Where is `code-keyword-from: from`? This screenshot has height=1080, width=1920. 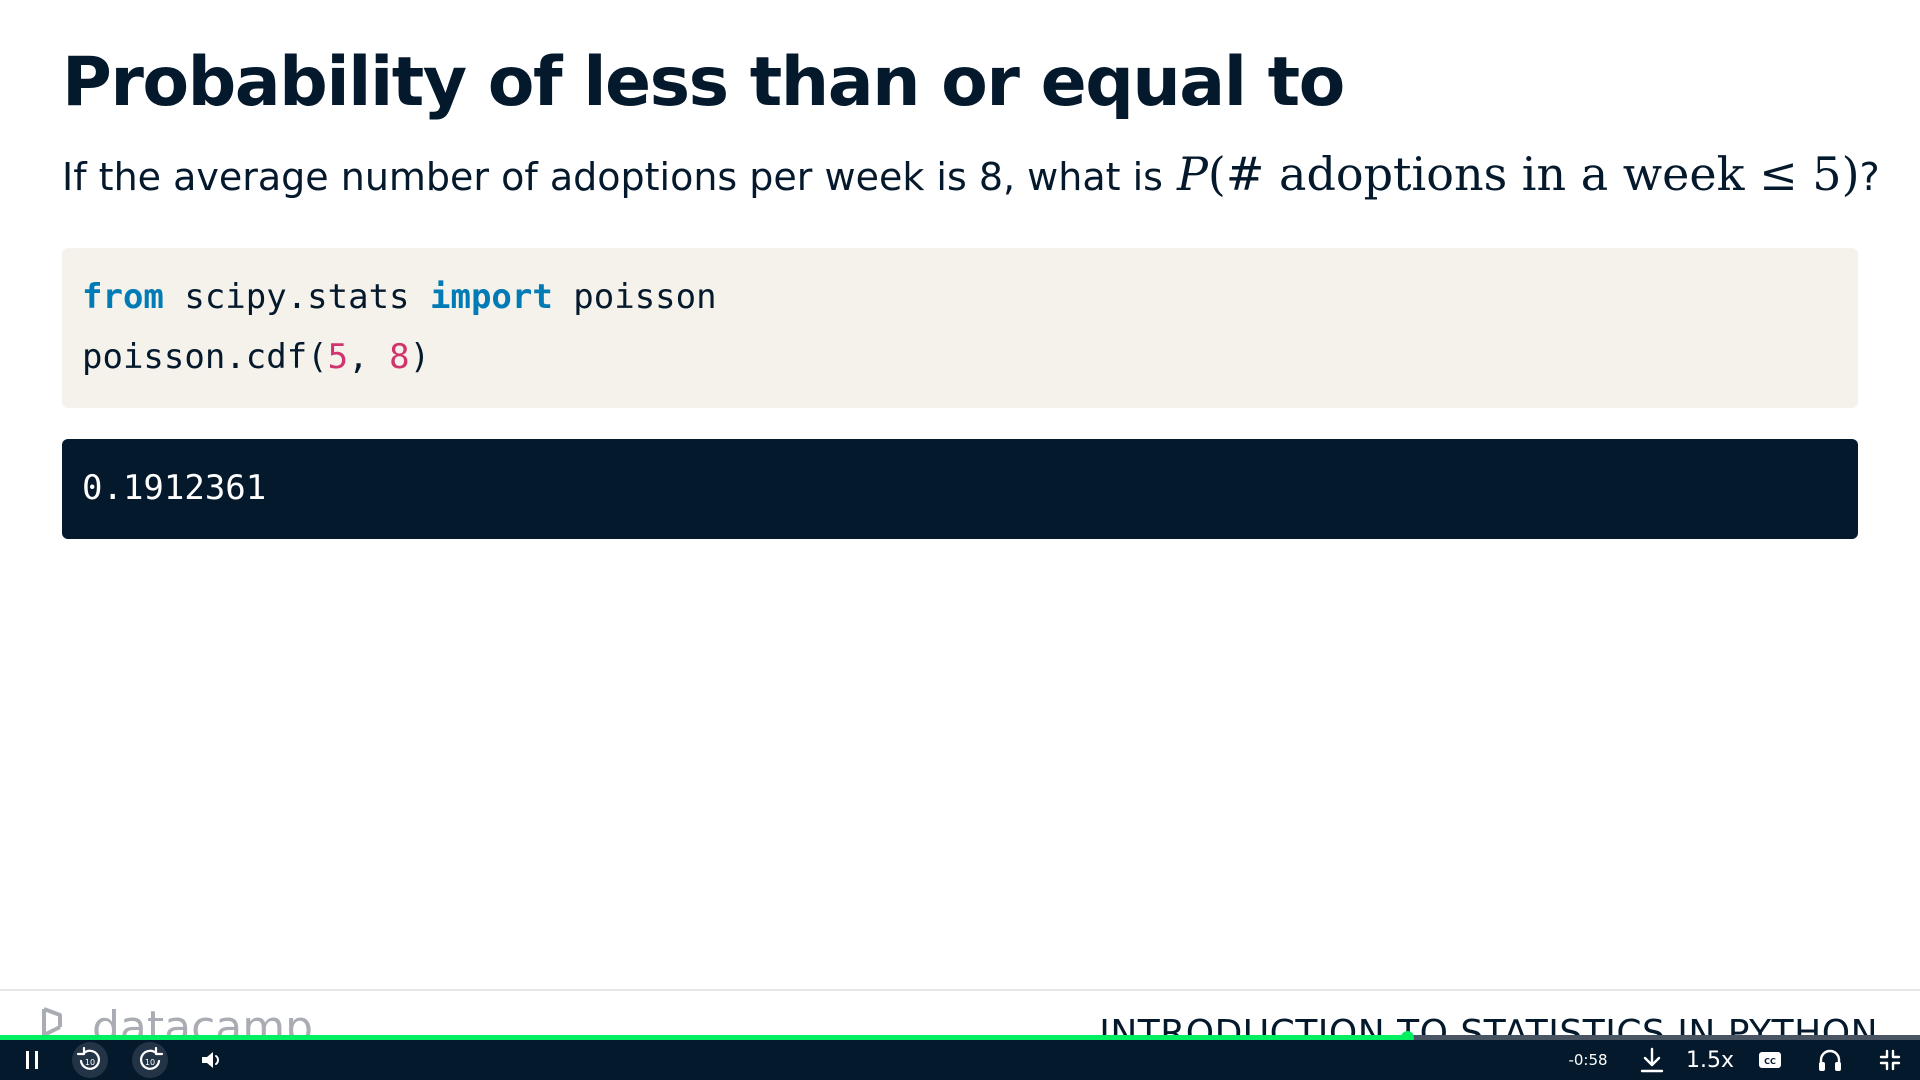
code-keyword-from: from is located at coordinates (123, 297).